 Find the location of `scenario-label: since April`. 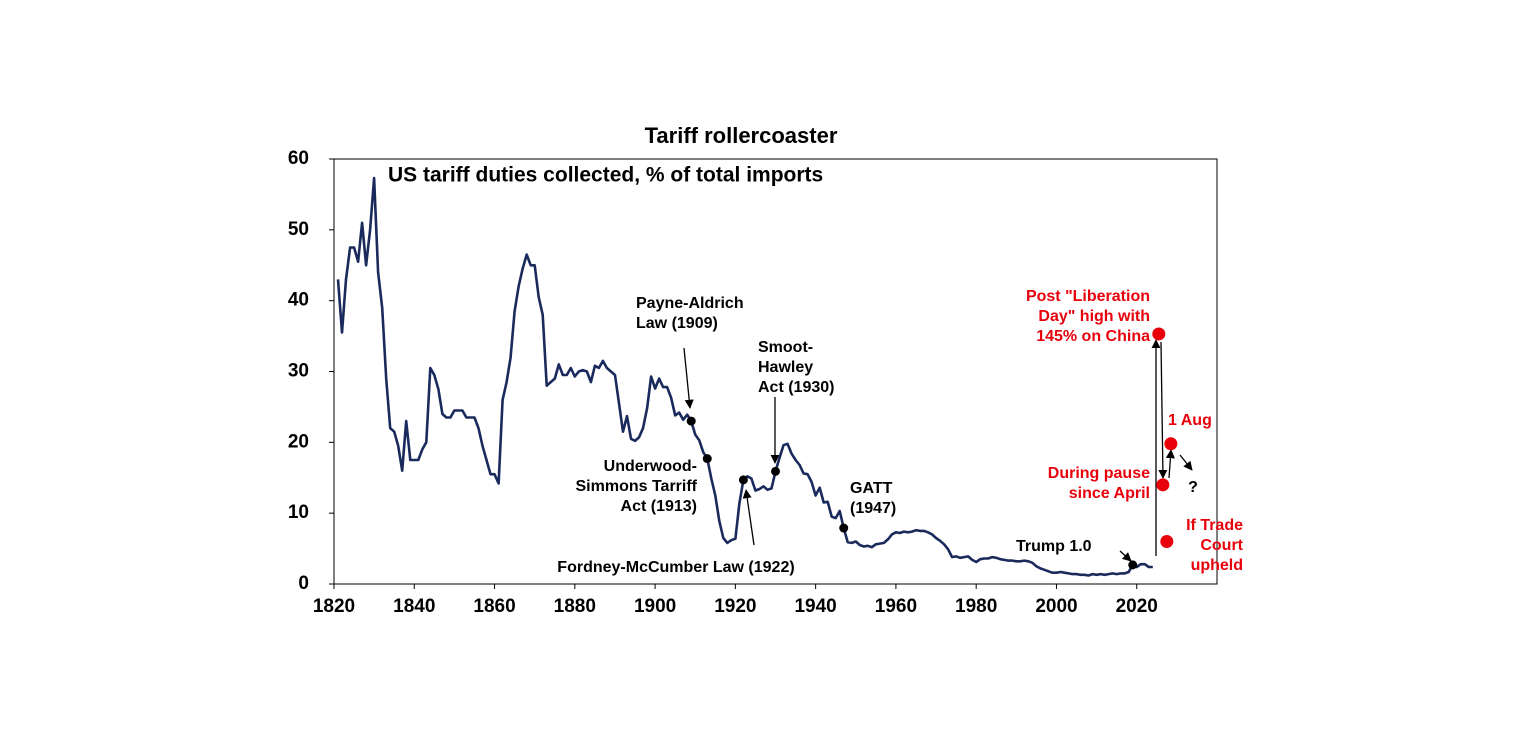

scenario-label: since April is located at coordinates (1109, 493).